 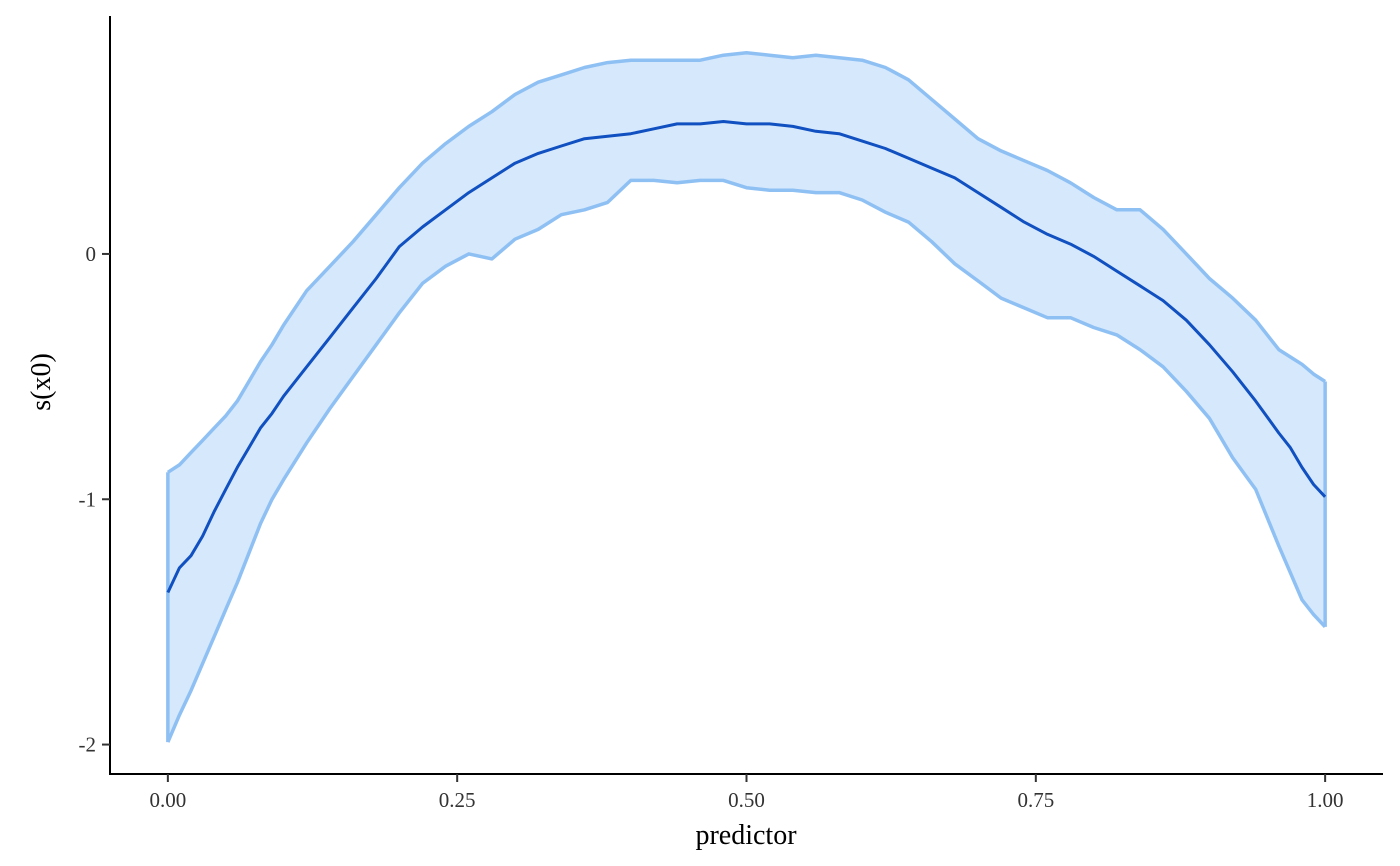 I want to click on x-tick-label: 0.25, so click(x=457, y=800).